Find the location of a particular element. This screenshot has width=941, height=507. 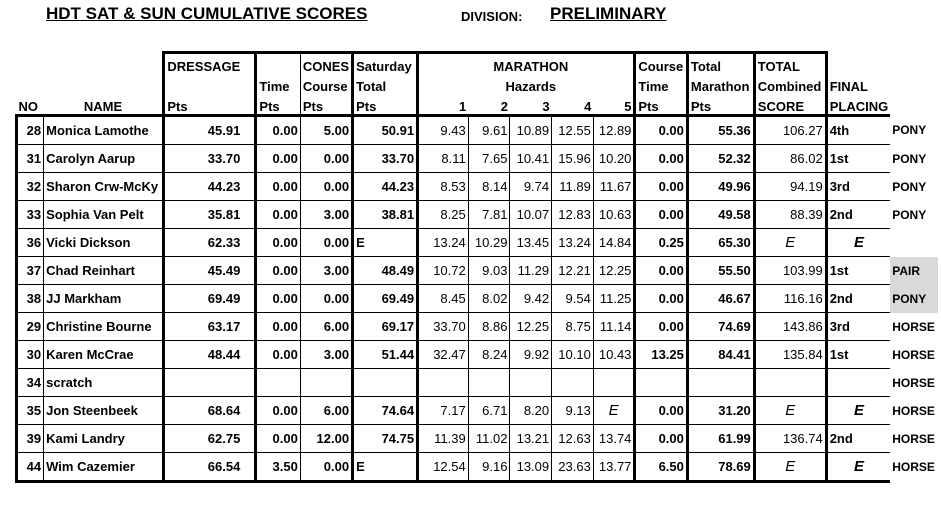

entry-no: 35 is located at coordinates (29, 410).